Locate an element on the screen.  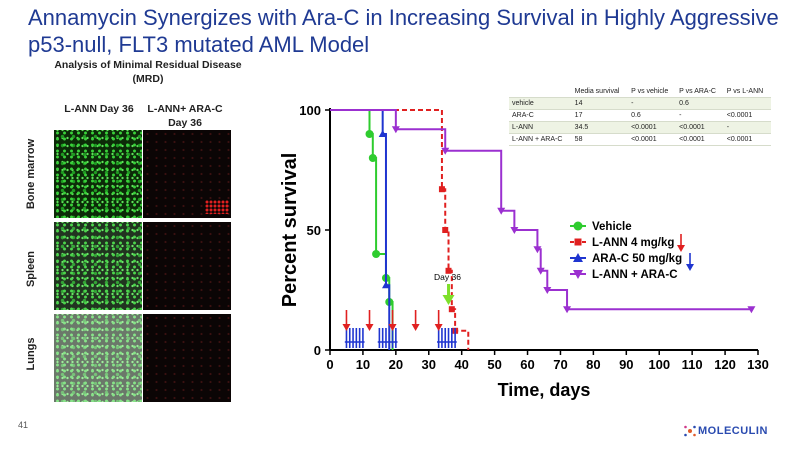
day-36-arrowhead is located at coordinates (448, 300).